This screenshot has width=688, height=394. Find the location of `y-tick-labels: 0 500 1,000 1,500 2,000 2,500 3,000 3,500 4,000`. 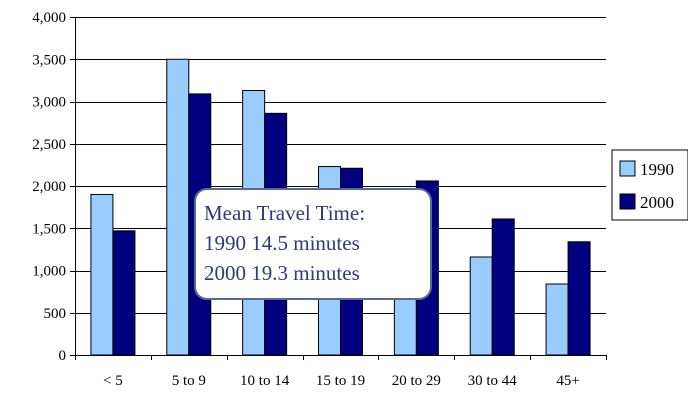

y-tick-labels: 0 500 1,000 1,500 2,000 2,500 3,000 3,500 4,000 is located at coordinates (49, 187).